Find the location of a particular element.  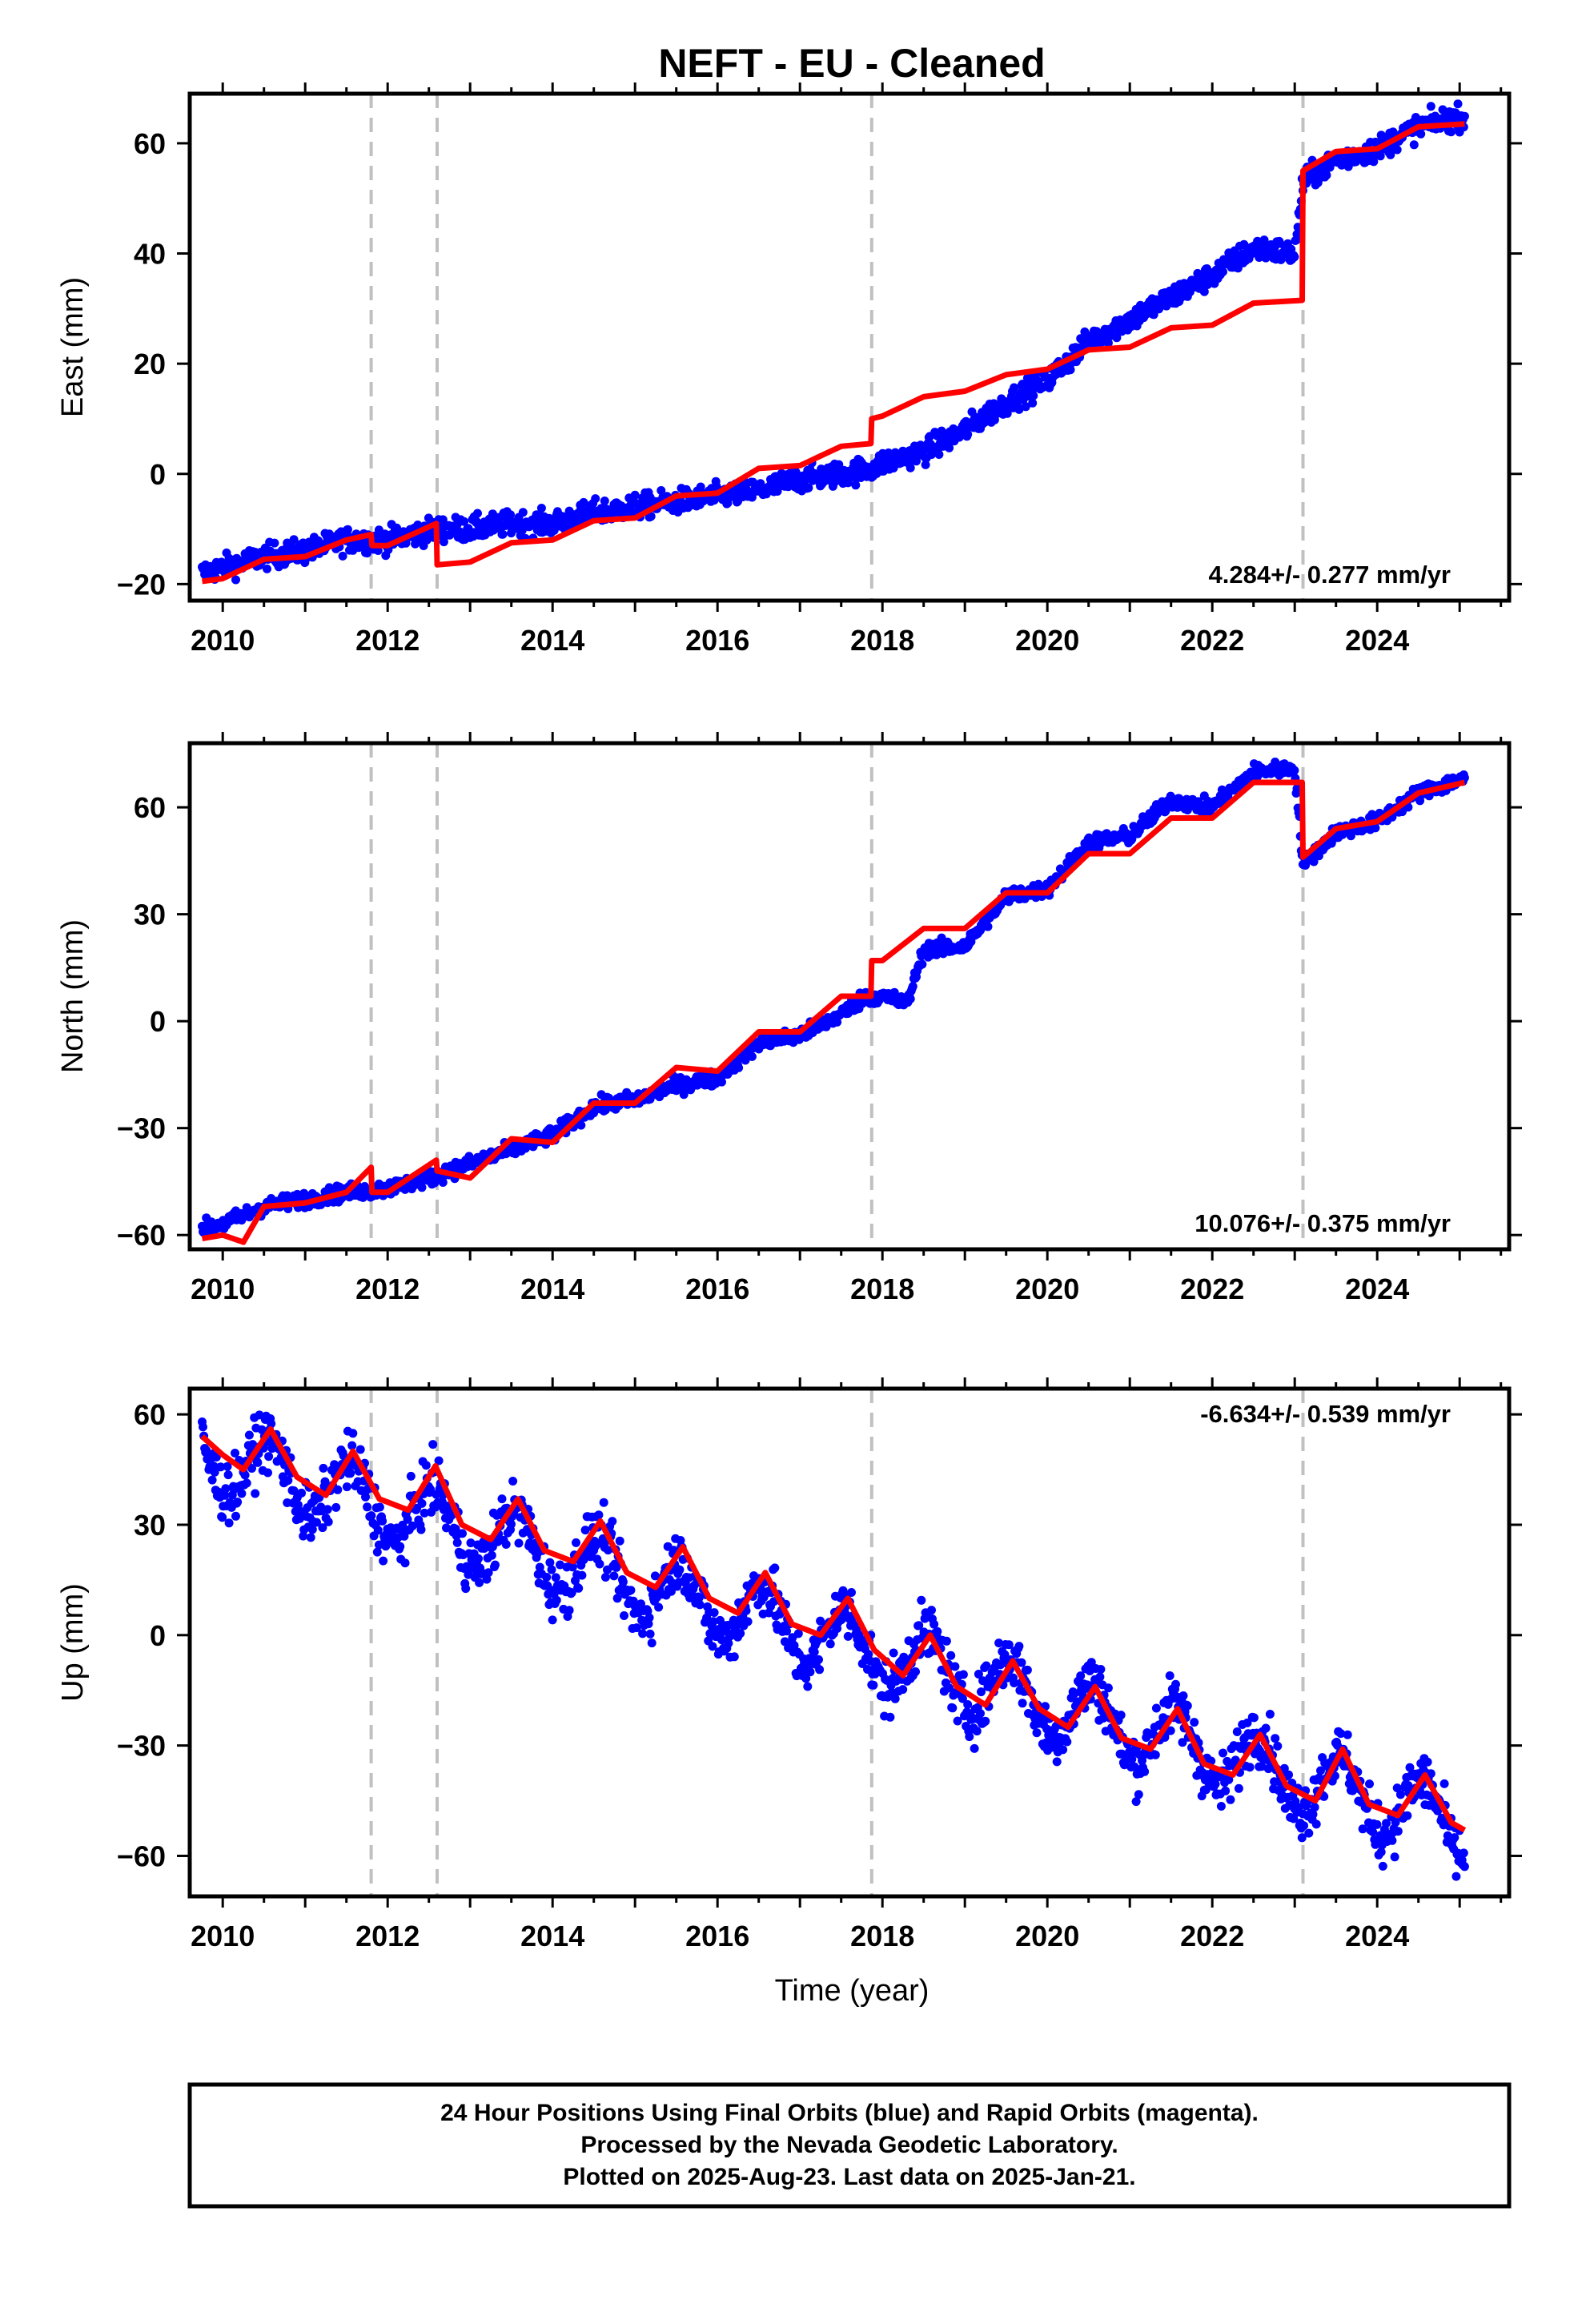

x-axis-label: Time (year) is located at coordinates (852, 1991).